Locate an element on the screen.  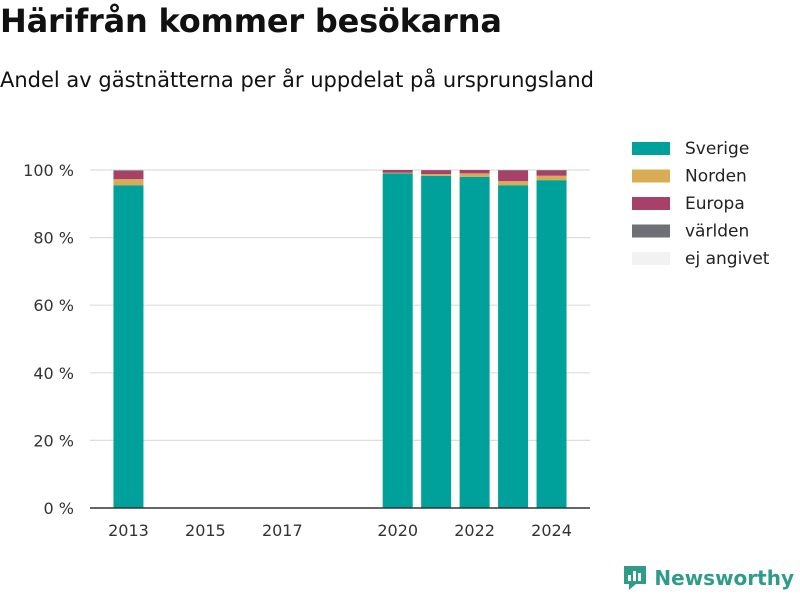
brand-logo: Newsworthy is located at coordinates (708, 578).